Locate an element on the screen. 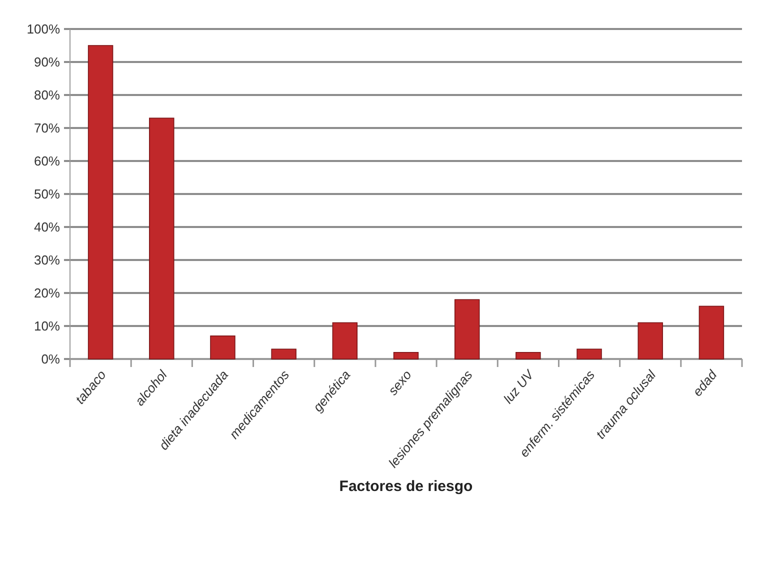 The width and height of the screenshot is (760, 585). y-tick-label: 0% is located at coordinates (50, 359).